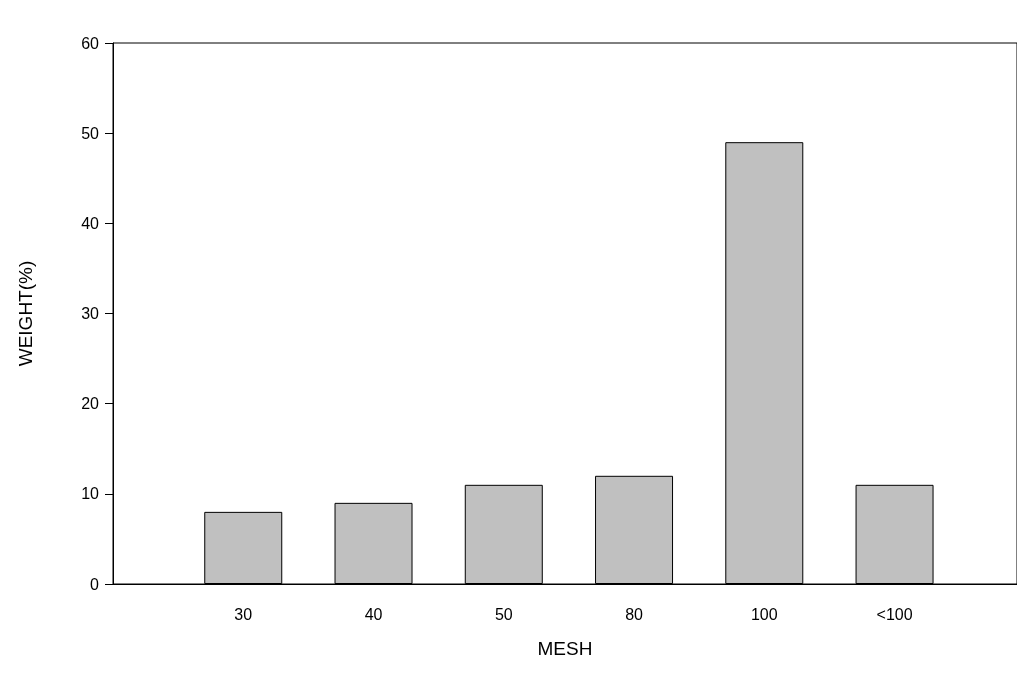  I want to click on y-tick-label: 10, so click(90, 494).